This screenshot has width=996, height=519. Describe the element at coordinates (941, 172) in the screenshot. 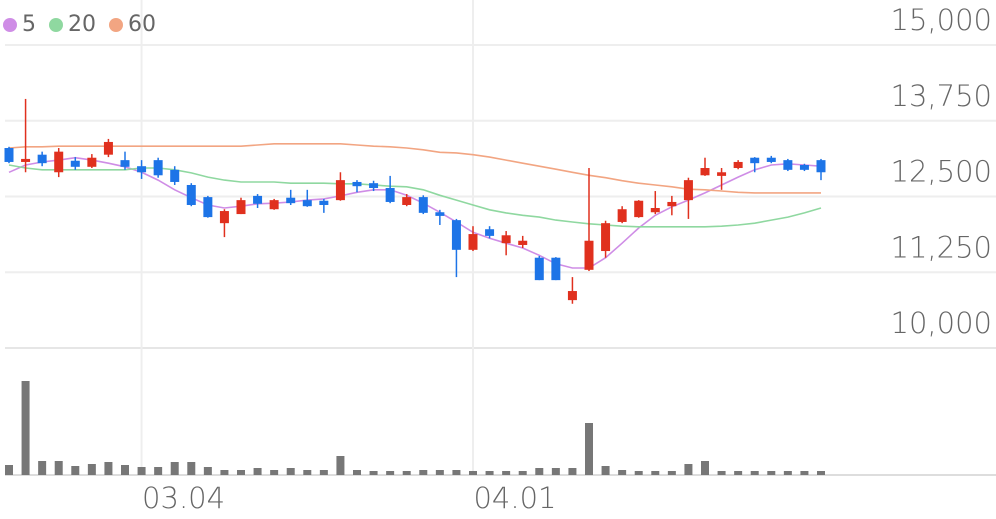

I see `y-tick-label: 12,500` at that location.